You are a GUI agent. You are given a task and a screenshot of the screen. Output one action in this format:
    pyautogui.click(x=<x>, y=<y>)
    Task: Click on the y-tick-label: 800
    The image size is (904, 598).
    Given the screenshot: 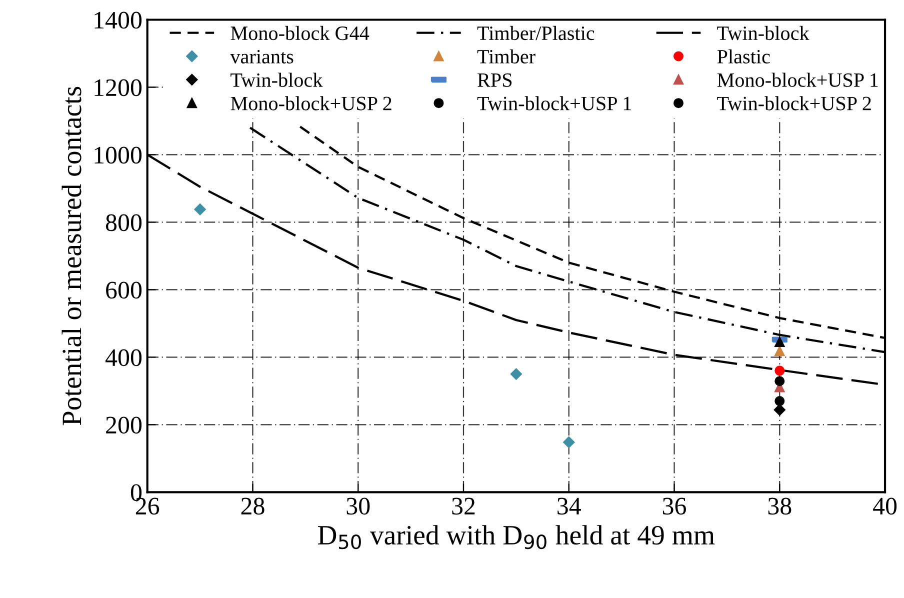 What is the action you would take?
    pyautogui.click(x=124, y=223)
    